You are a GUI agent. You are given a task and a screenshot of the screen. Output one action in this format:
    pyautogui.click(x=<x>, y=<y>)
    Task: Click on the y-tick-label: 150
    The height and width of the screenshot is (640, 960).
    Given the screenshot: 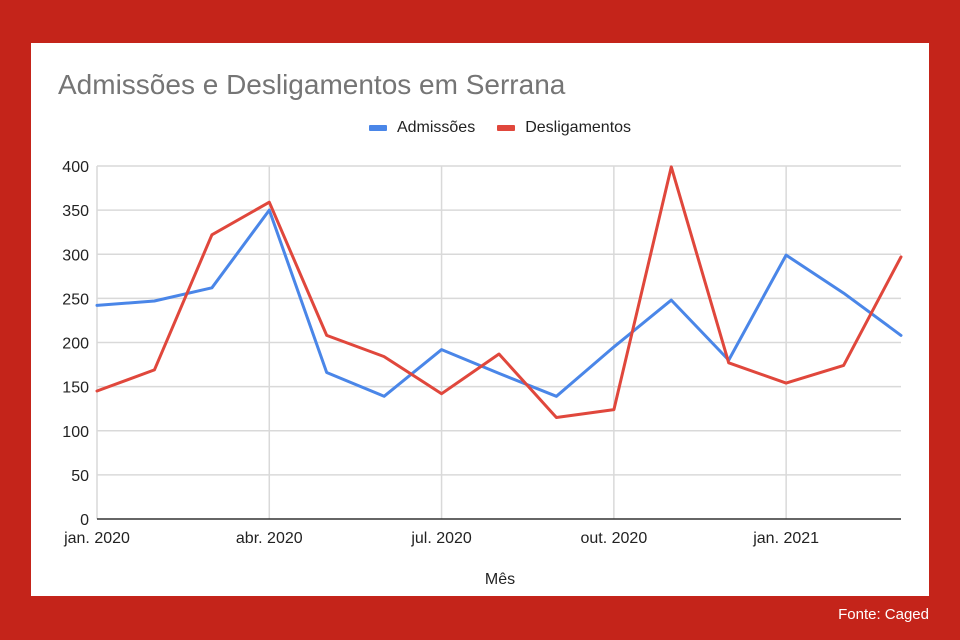 What is the action you would take?
    pyautogui.click(x=75, y=388)
    